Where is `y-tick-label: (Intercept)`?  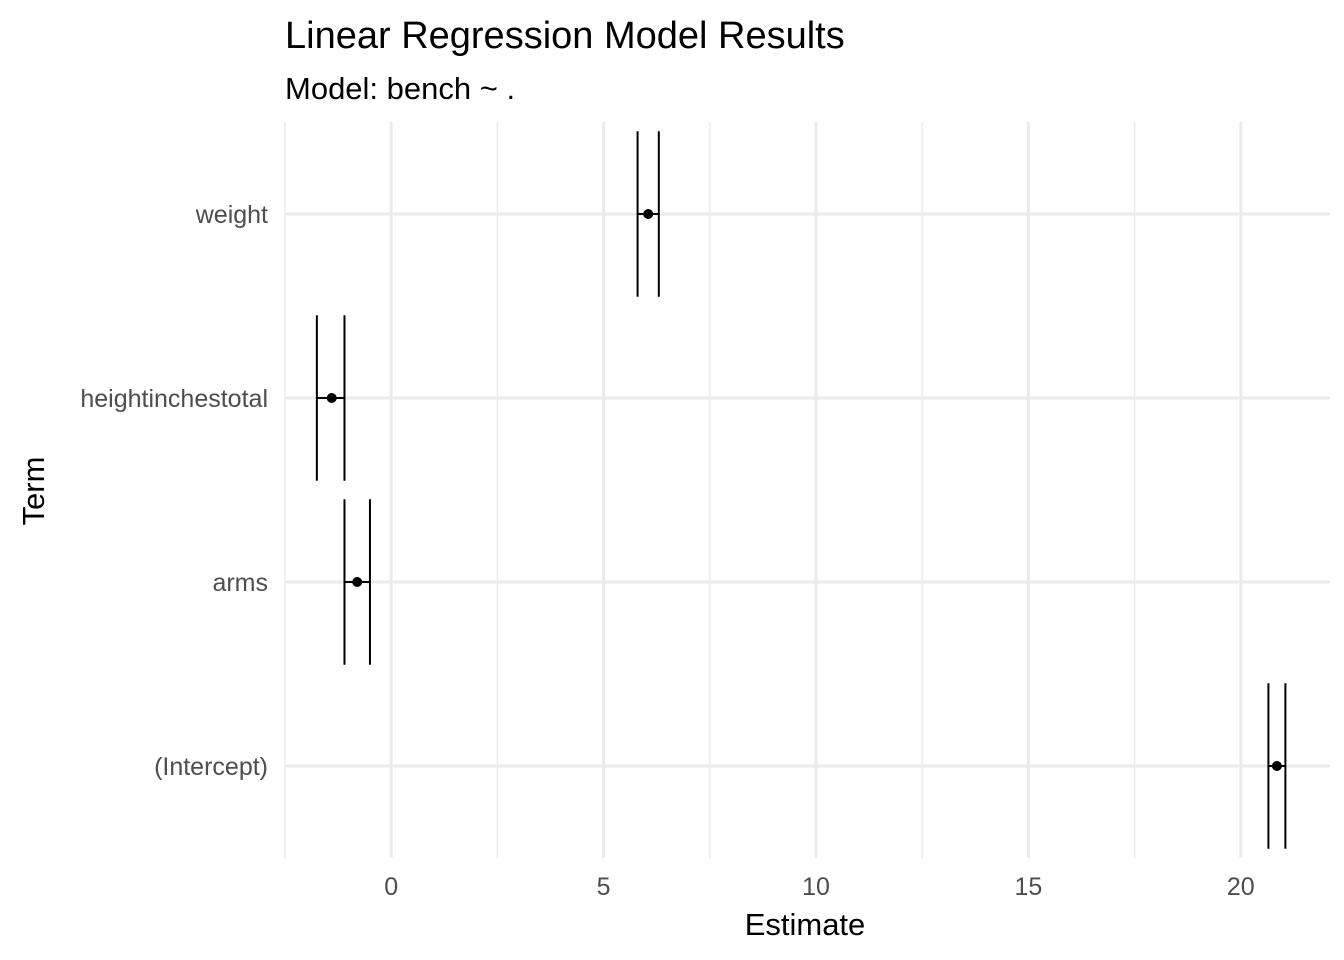 y-tick-label: (Intercept) is located at coordinates (211, 767).